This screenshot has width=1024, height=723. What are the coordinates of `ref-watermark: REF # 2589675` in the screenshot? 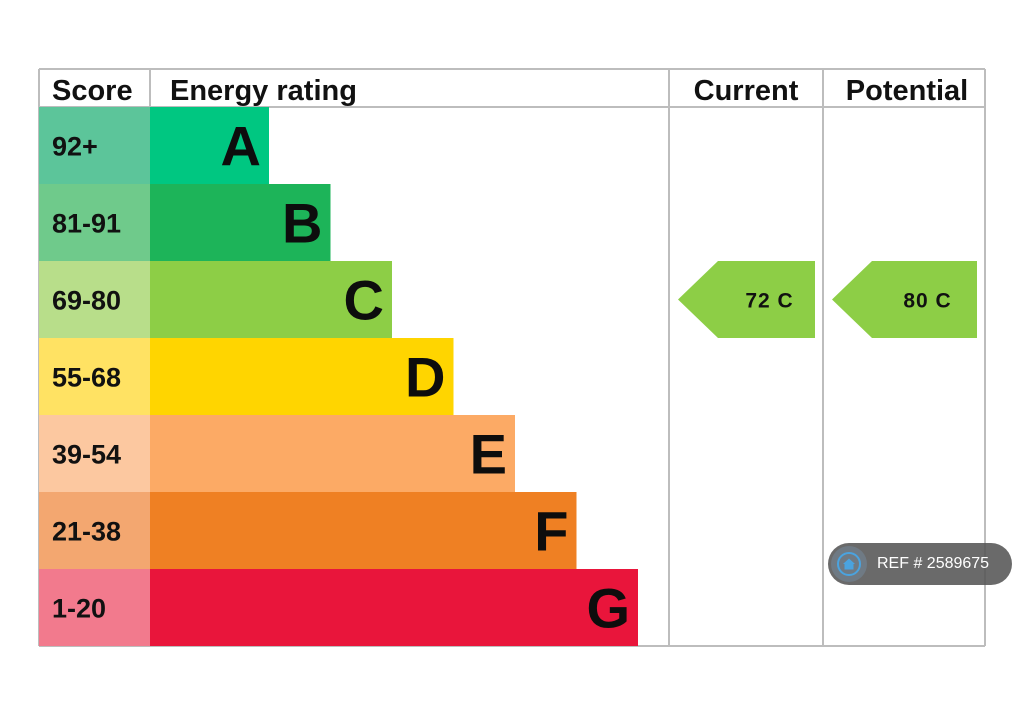 It's located at (920, 564).